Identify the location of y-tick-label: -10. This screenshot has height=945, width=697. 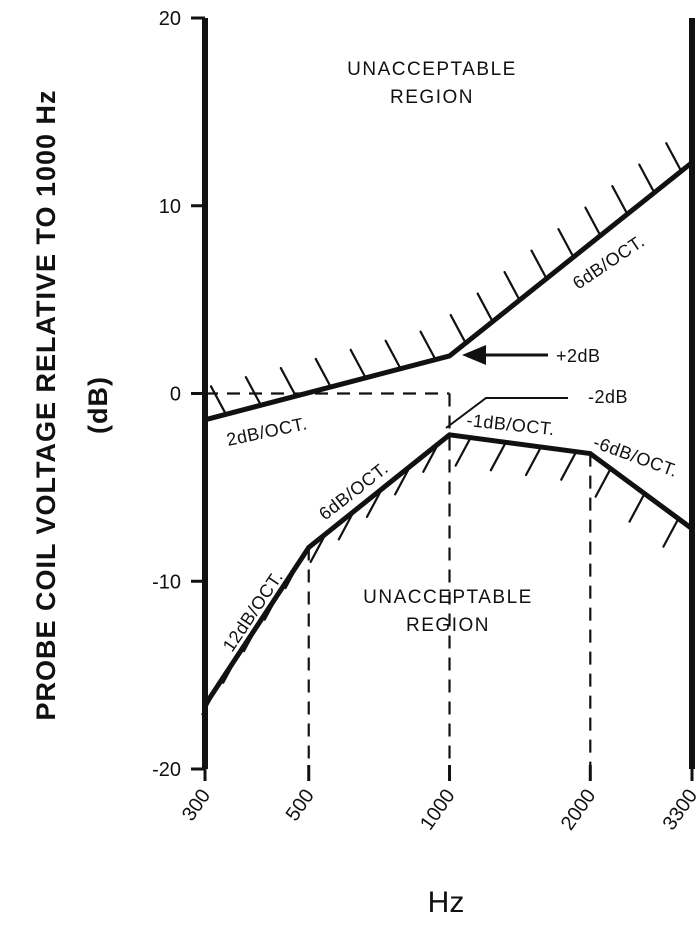
(166, 582).